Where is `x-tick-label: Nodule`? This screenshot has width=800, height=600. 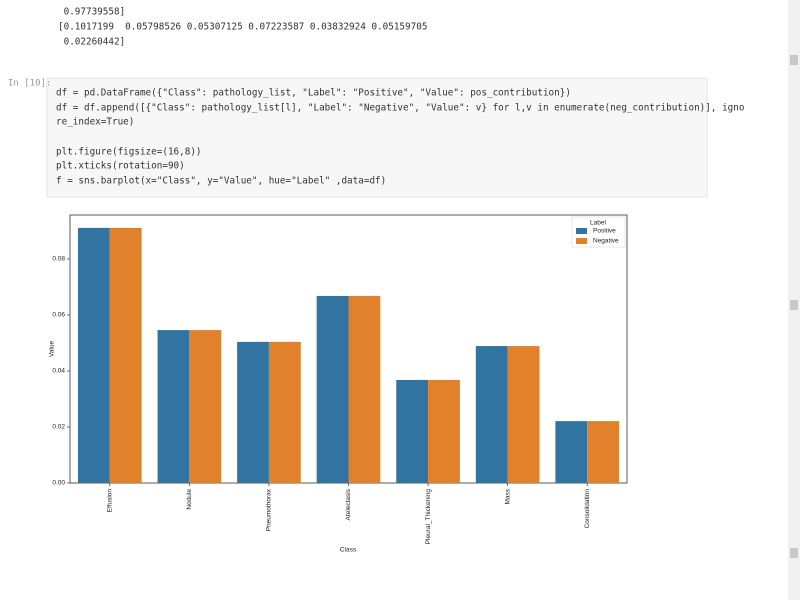 x-tick-label: Nodule is located at coordinates (189, 499).